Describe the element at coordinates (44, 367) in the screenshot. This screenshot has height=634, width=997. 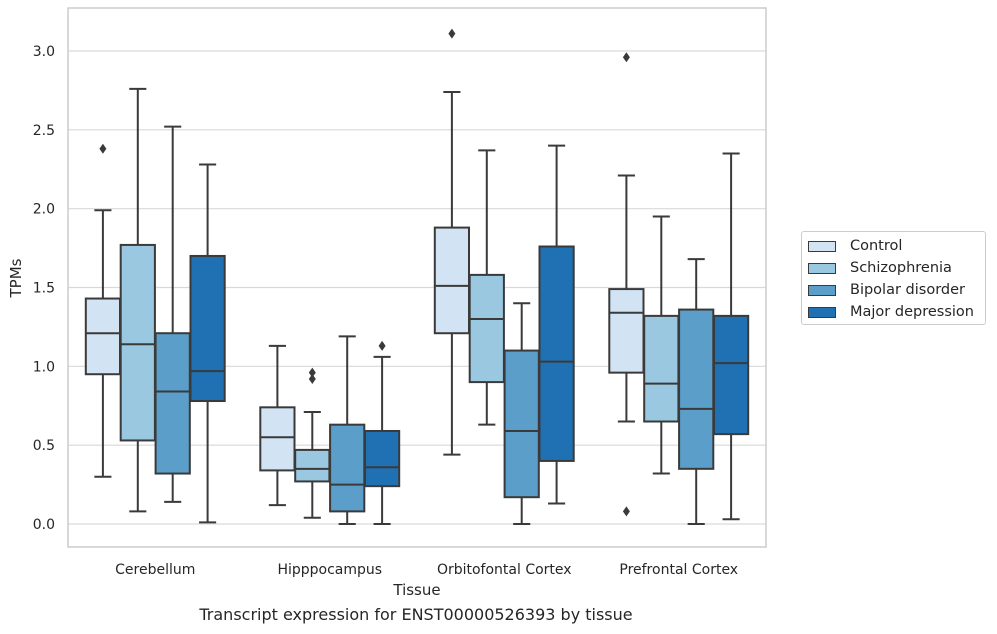
I see `y-tick-label: 1.0` at that location.